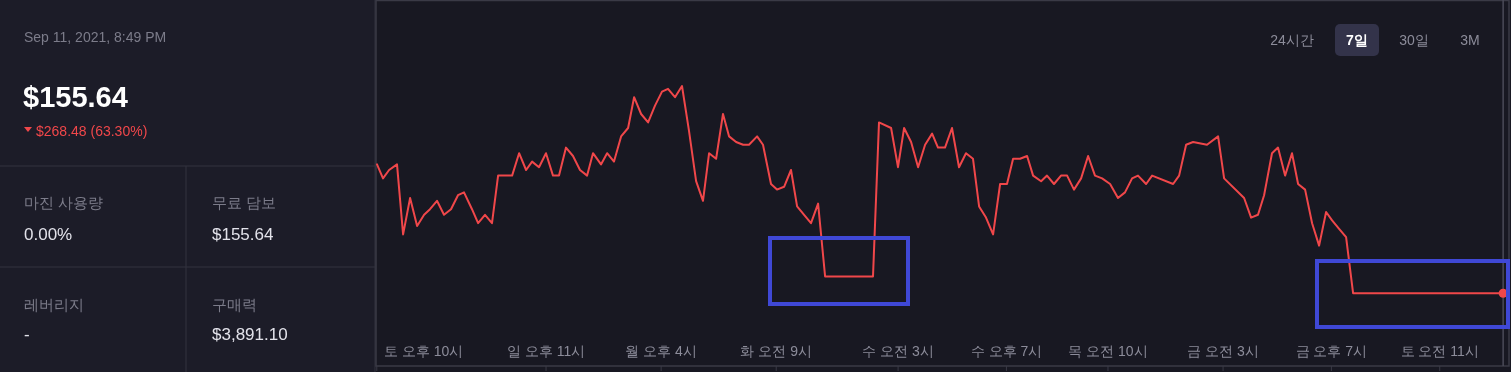 This screenshot has width=1511, height=372. I want to click on text: Sep 11, 2021, 8:49 PM, so click(95, 37).